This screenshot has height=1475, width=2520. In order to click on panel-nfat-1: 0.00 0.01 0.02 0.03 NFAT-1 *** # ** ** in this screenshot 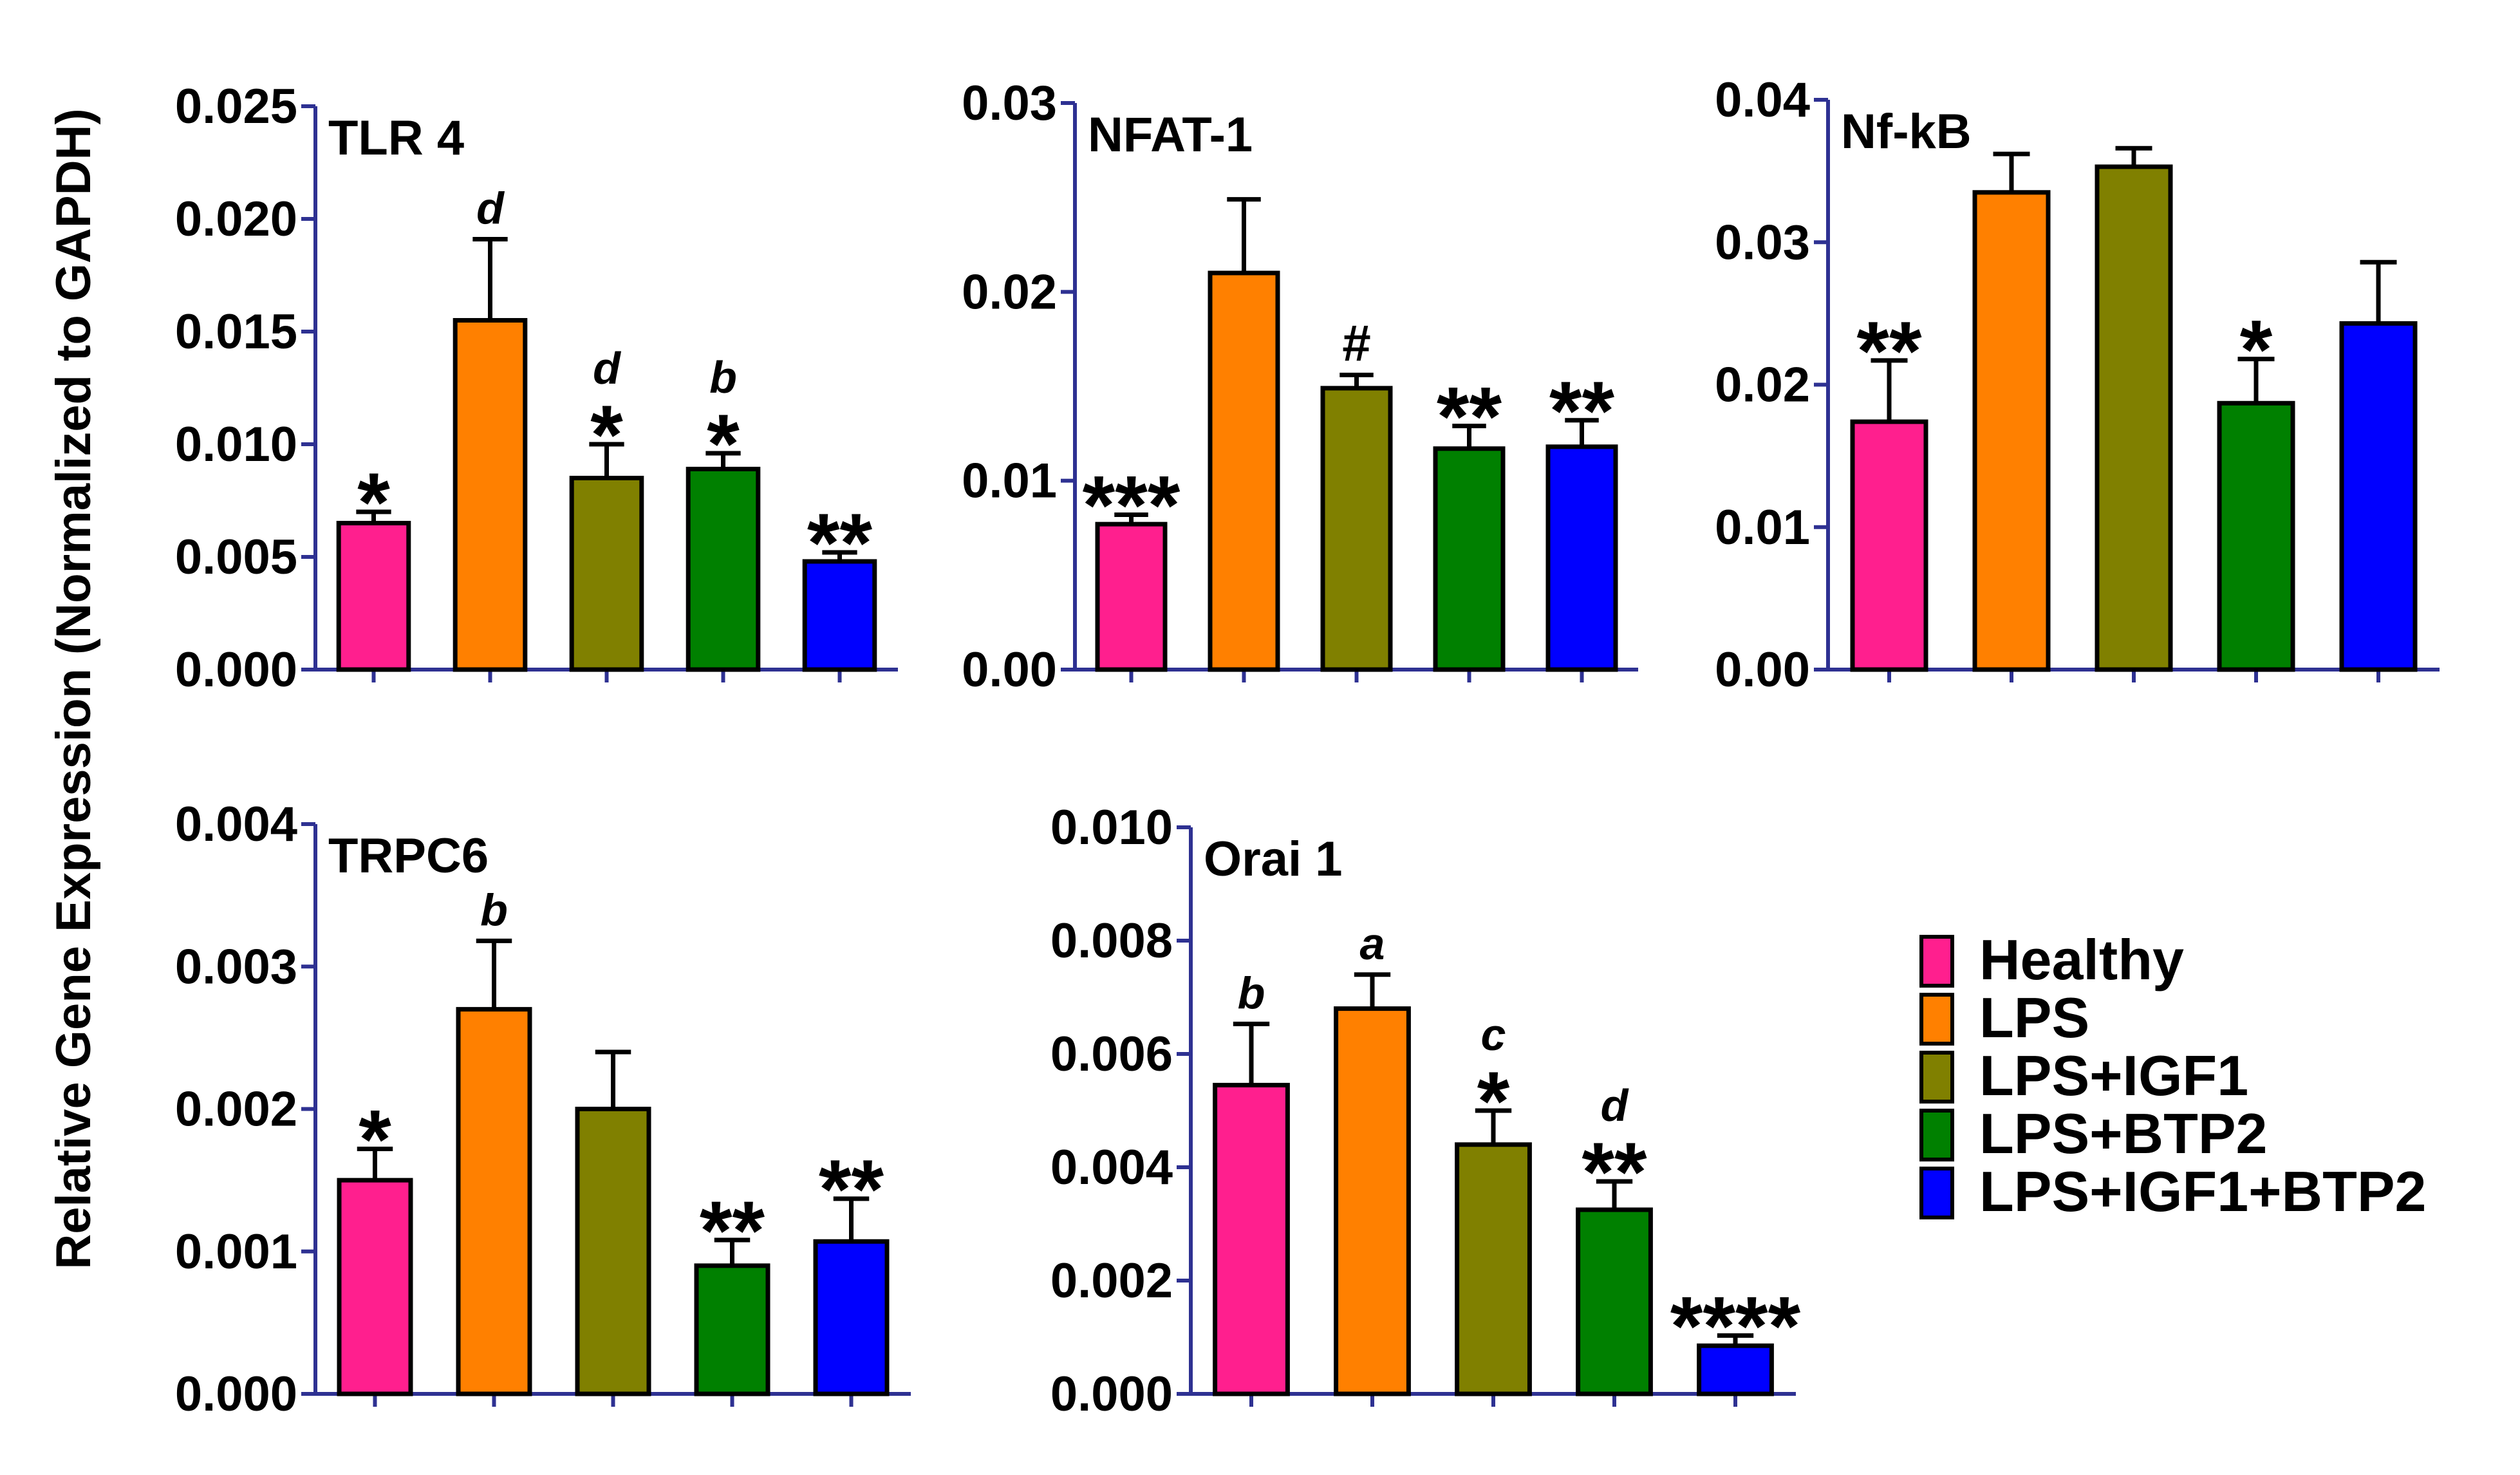, I will do `click(1300, 386)`.